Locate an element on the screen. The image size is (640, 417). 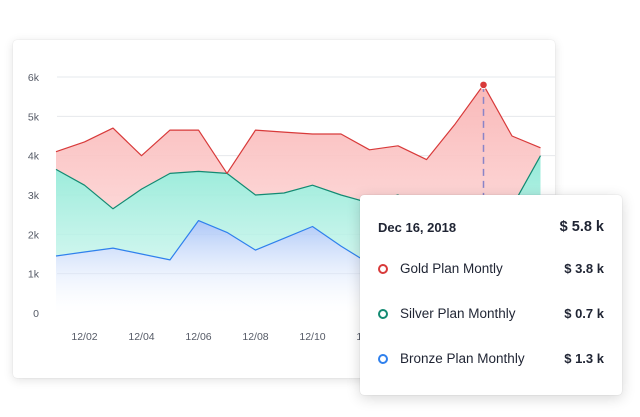
y-tick-label: 6k is located at coordinates (34, 78).